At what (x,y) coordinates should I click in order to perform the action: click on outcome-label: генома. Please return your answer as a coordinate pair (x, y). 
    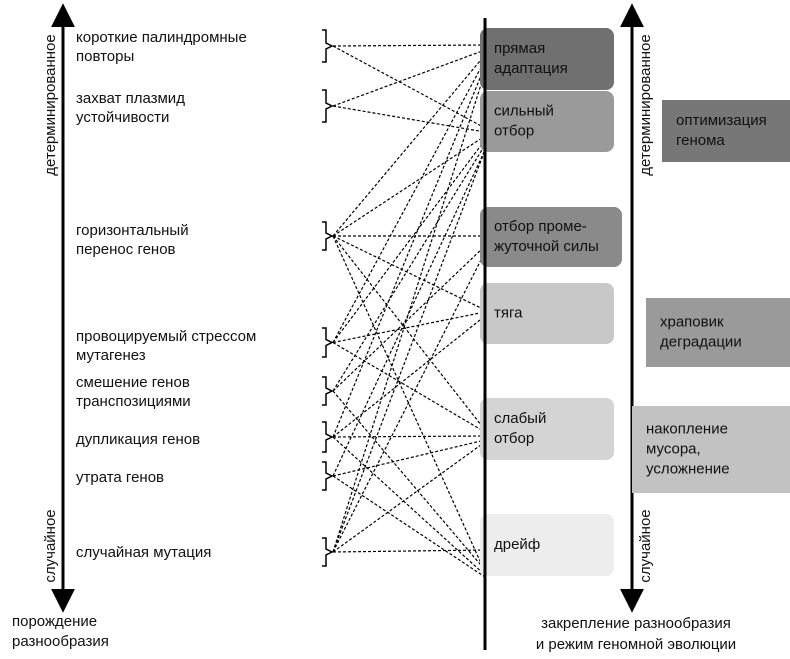
    Looking at the image, I should click on (700, 140).